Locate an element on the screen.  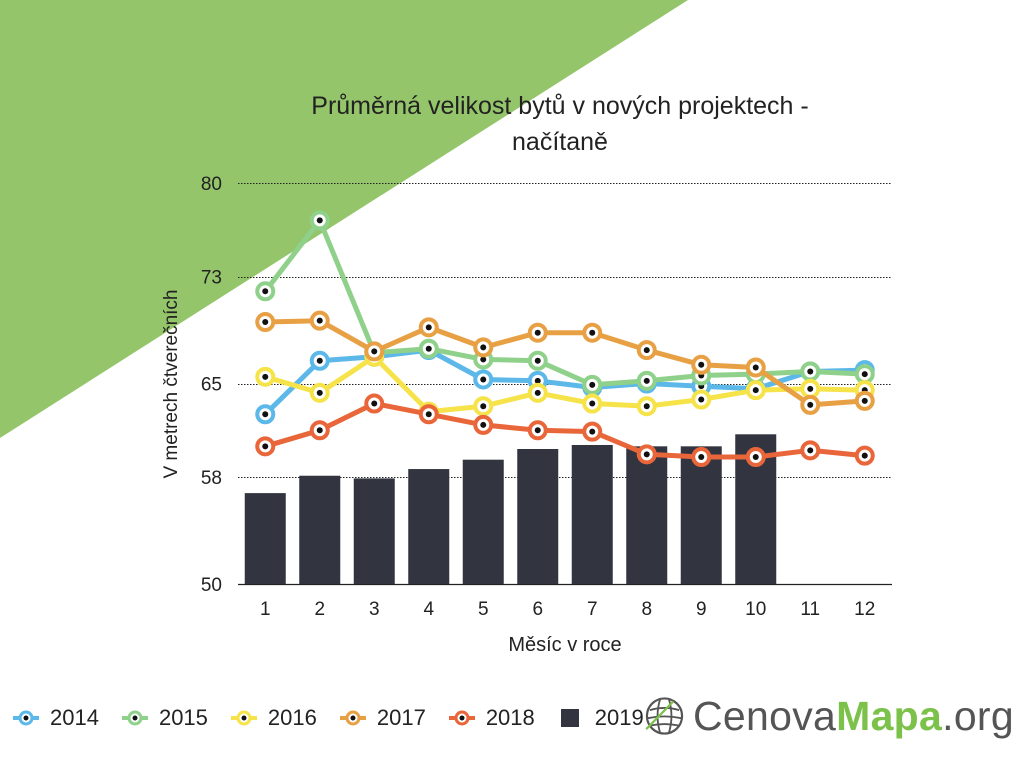
x-tick-label: 3 is located at coordinates (374, 609).